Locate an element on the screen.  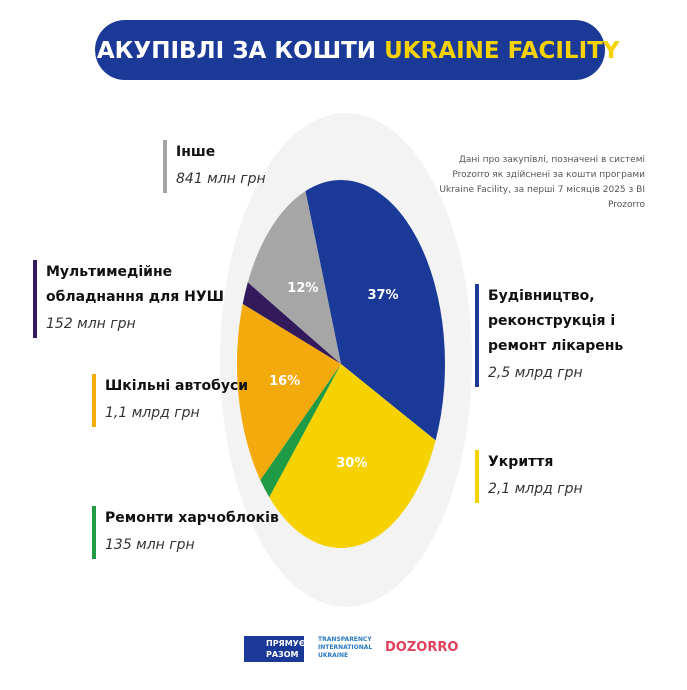
legend-entry: Ремонти харчоблоків 135 млн грн is located at coordinates (198, 532).